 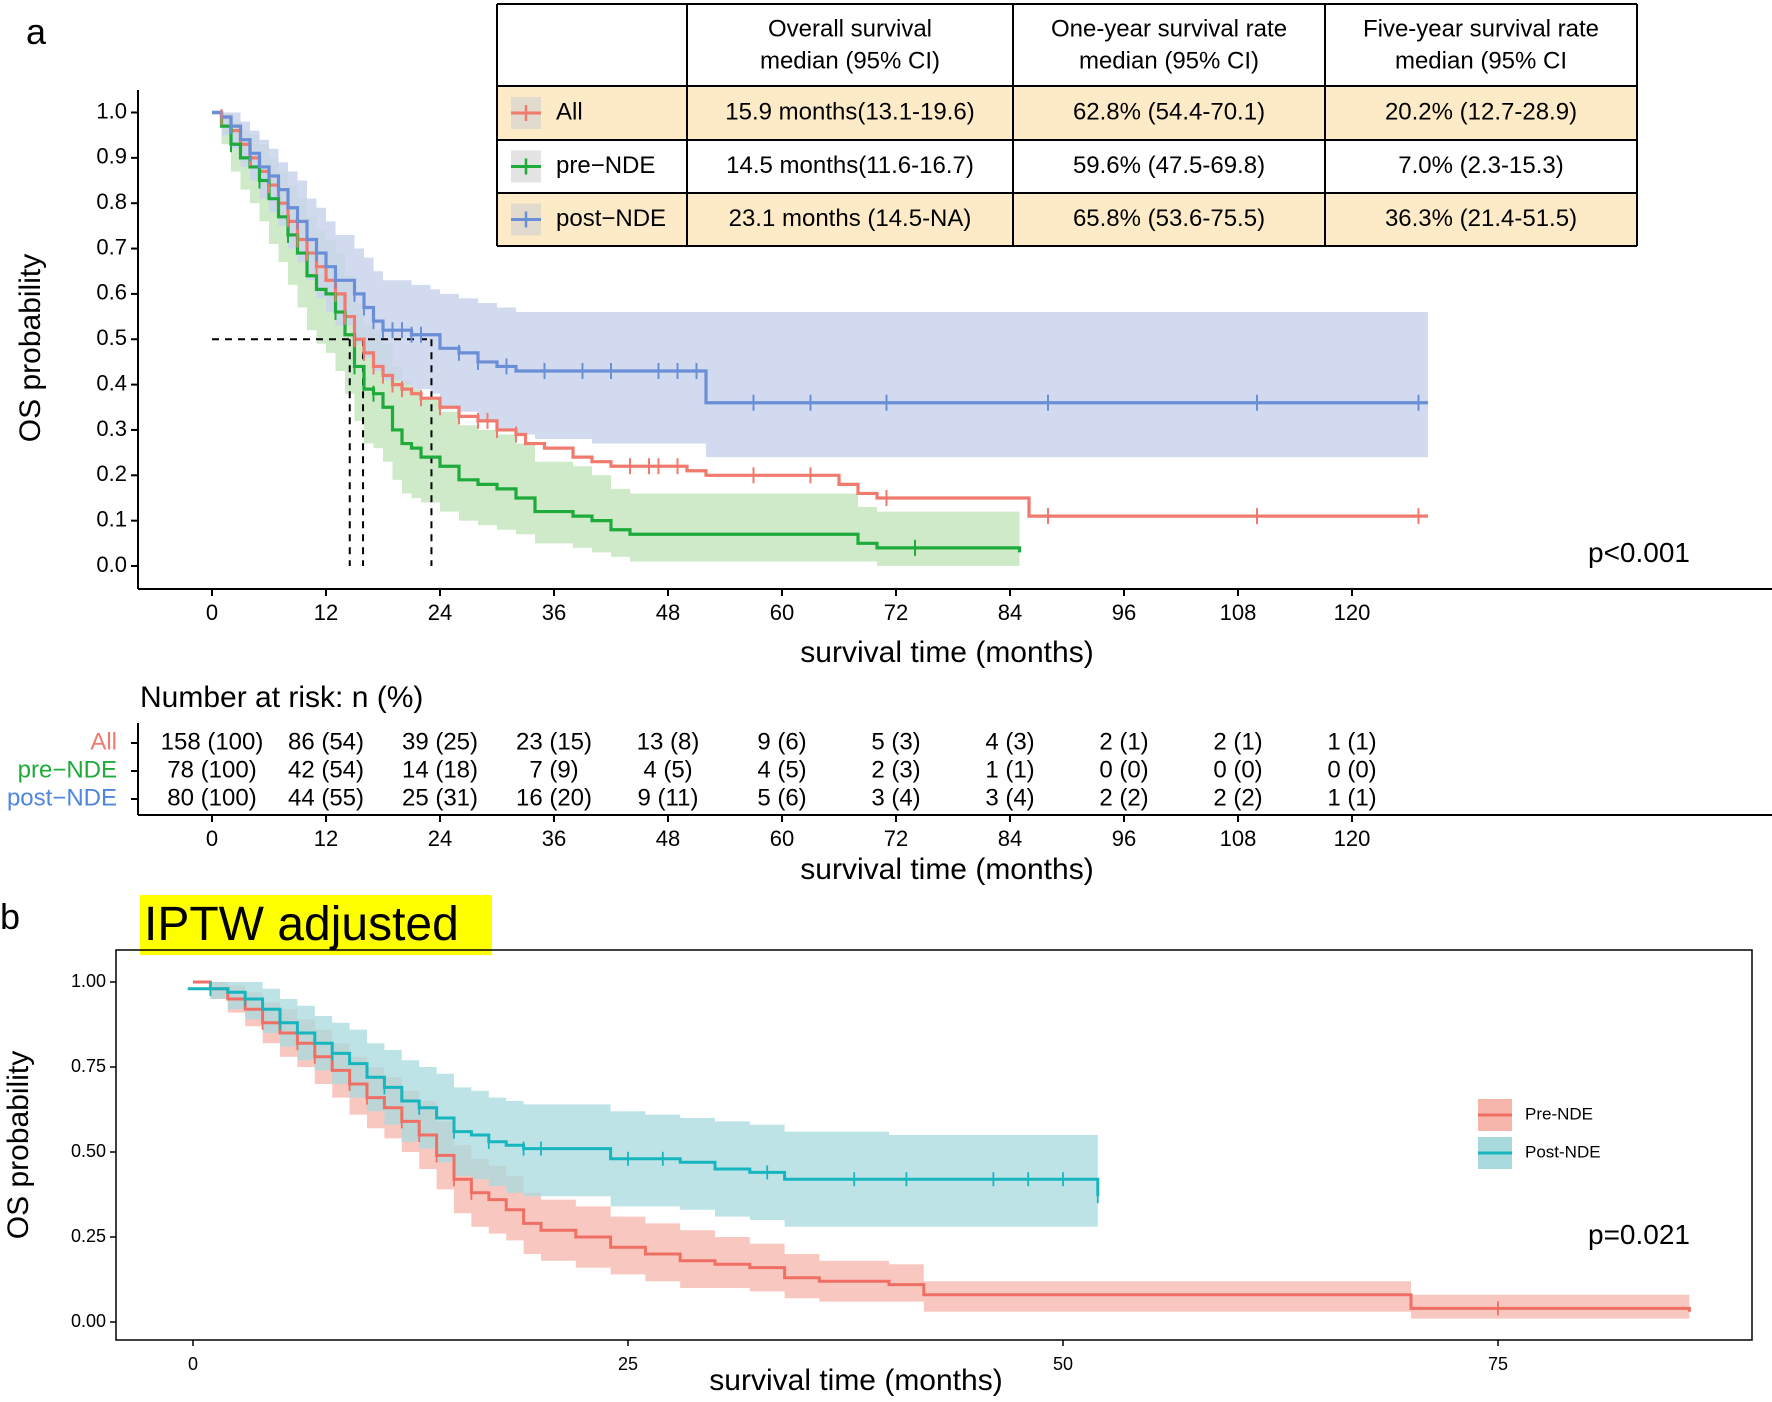 I want to click on legend-label: Pre-NDE, so click(x=1559, y=1113).